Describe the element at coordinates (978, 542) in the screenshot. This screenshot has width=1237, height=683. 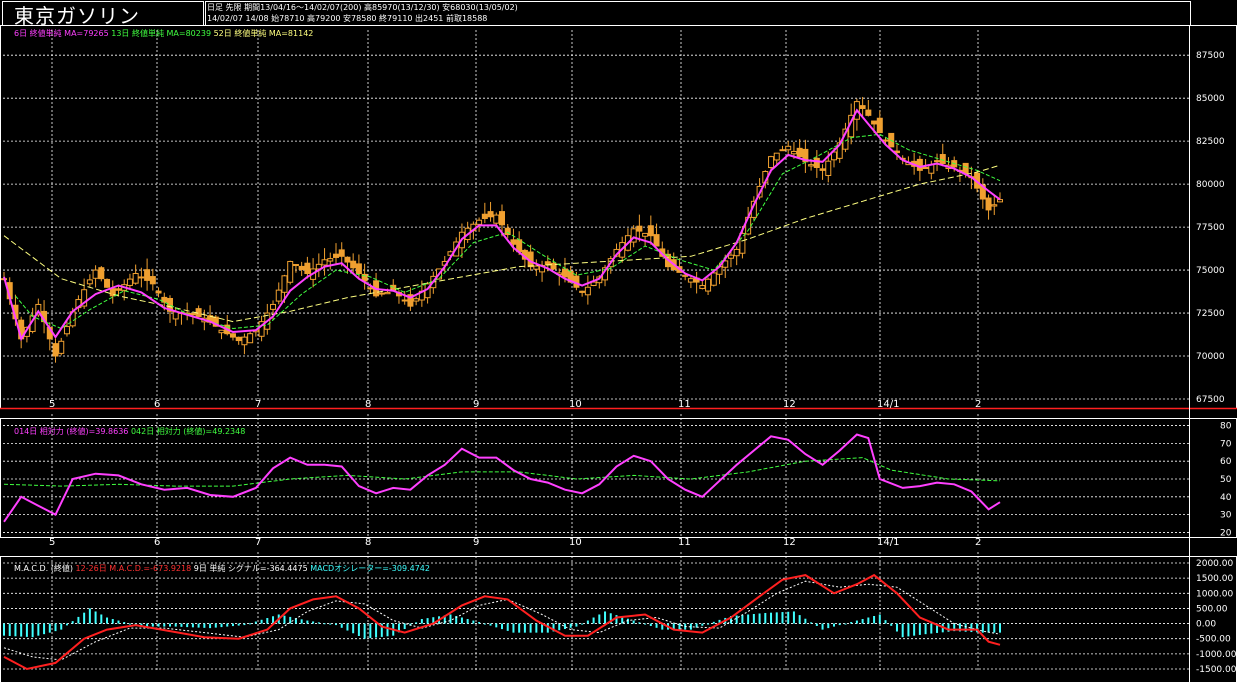
I see `rsi-x-label: 2` at that location.